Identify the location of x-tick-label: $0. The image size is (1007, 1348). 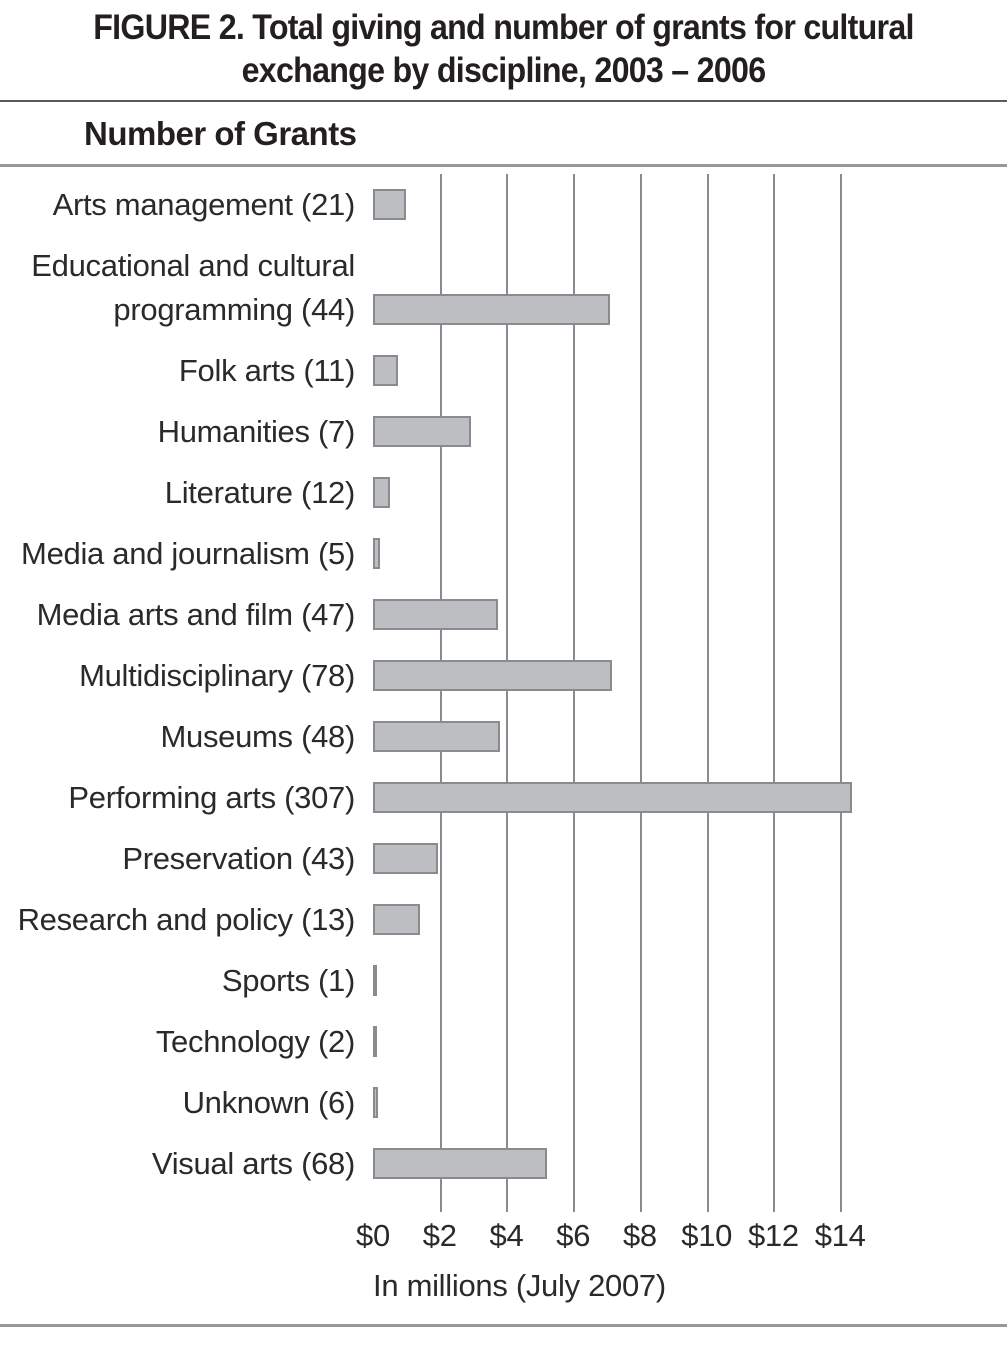
(373, 1235).